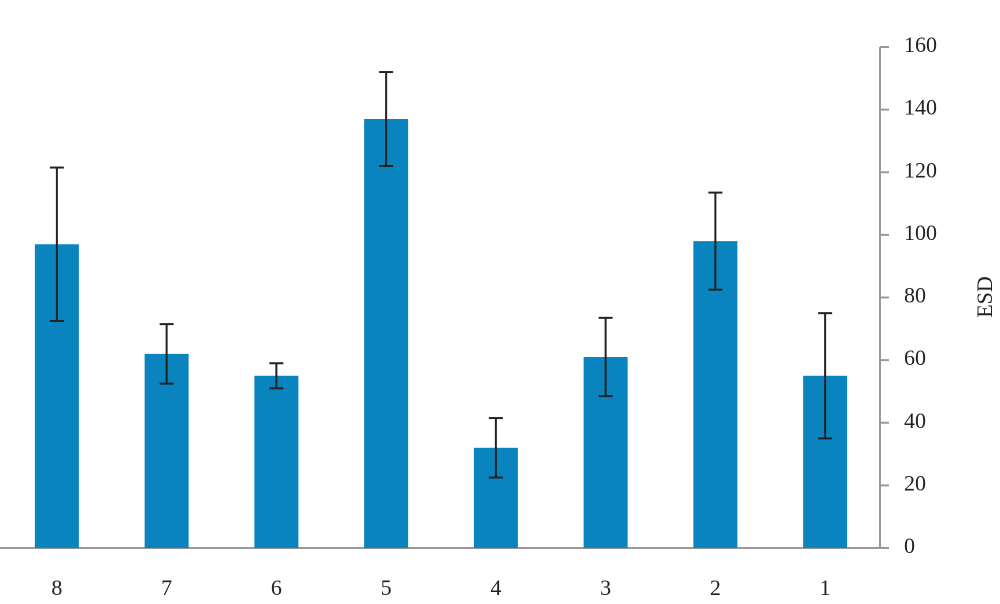  Describe the element at coordinates (495, 587) in the screenshot. I see `x-tick-label: 4` at that location.